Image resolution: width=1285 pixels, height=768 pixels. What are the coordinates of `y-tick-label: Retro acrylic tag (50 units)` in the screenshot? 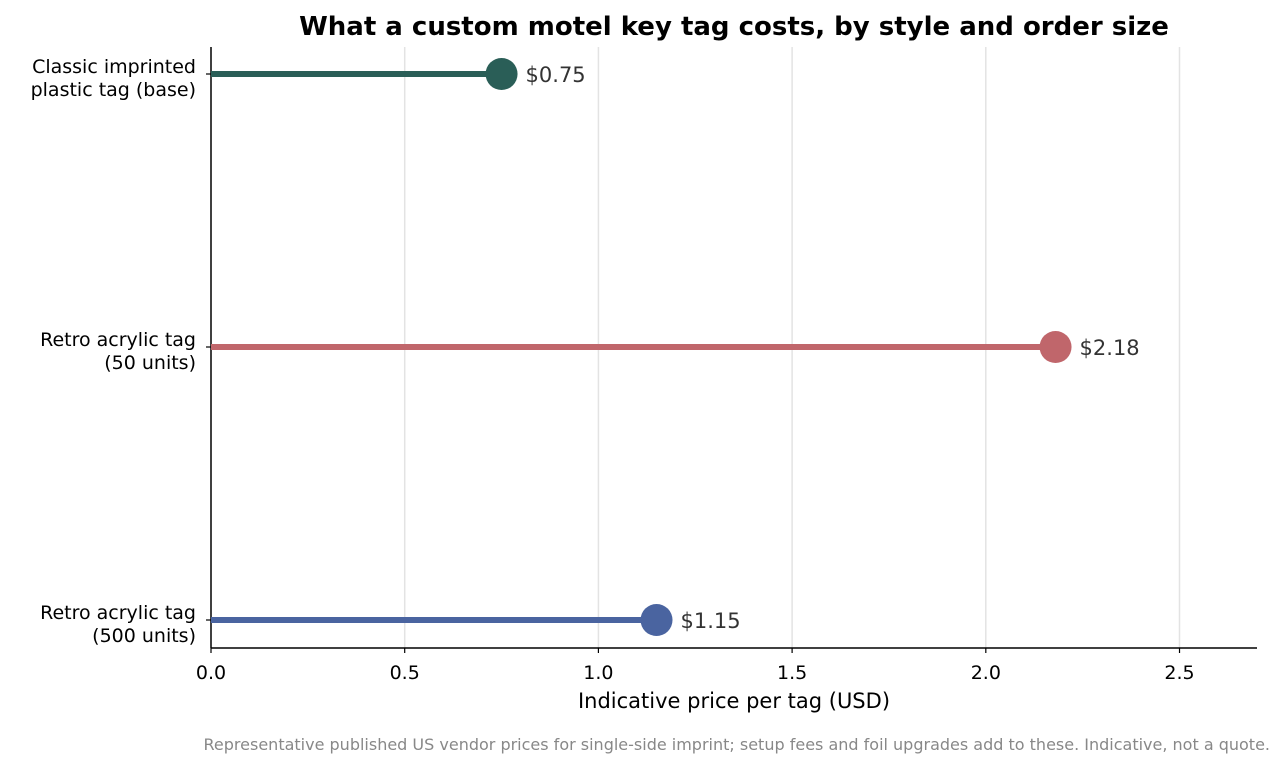 It's located at (118, 351).